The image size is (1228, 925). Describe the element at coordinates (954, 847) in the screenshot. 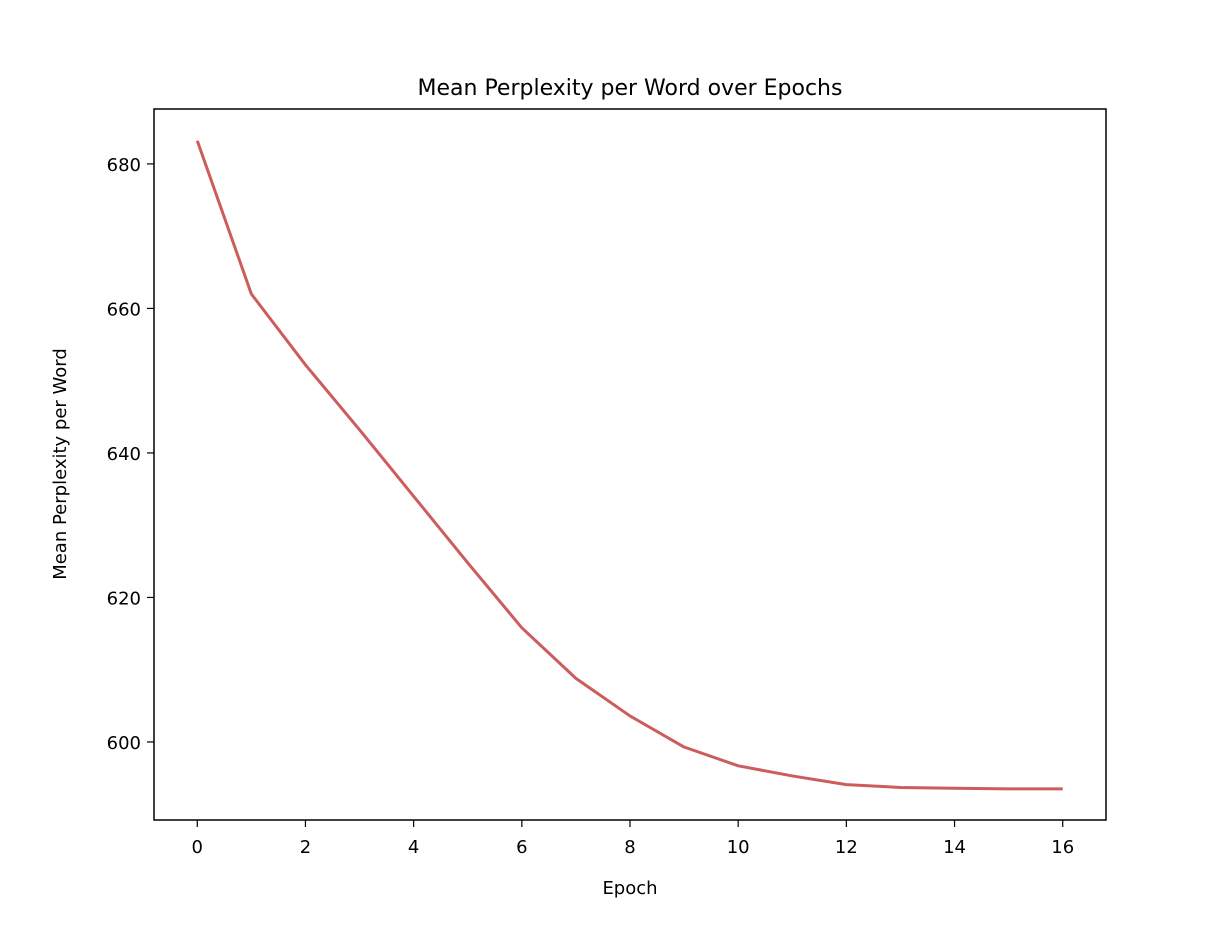

I see `x-tick-label: 14` at that location.